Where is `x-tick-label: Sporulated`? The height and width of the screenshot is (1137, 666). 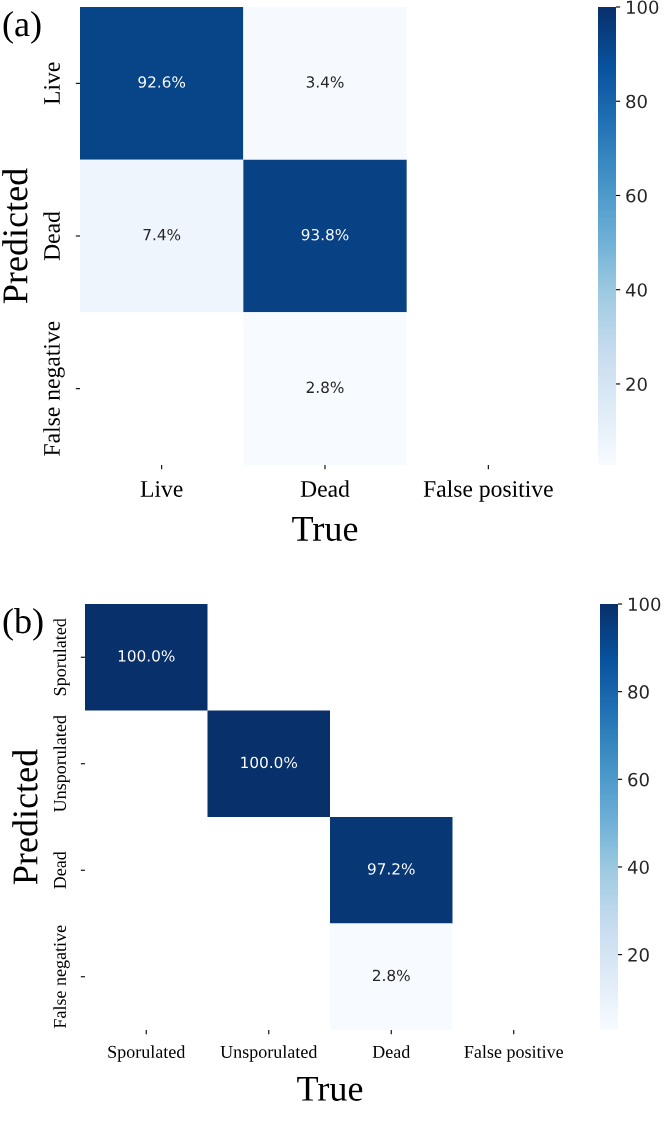 x-tick-label: Sporulated is located at coordinates (147, 1053).